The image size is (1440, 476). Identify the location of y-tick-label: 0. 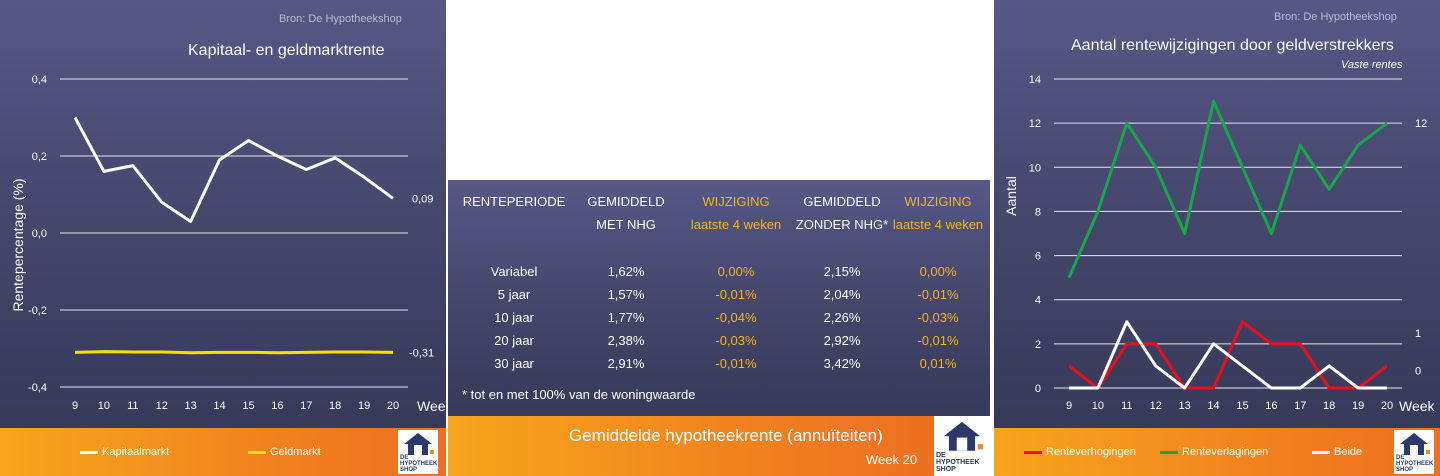
(1038, 389).